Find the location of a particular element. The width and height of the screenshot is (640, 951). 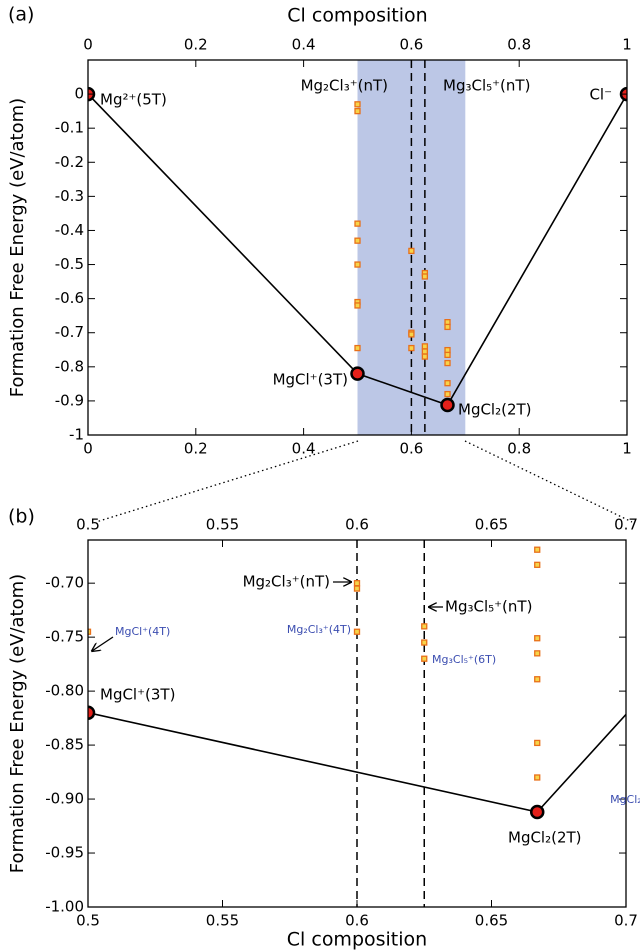

y-tick-label: -1.00 is located at coordinates (64, 907).